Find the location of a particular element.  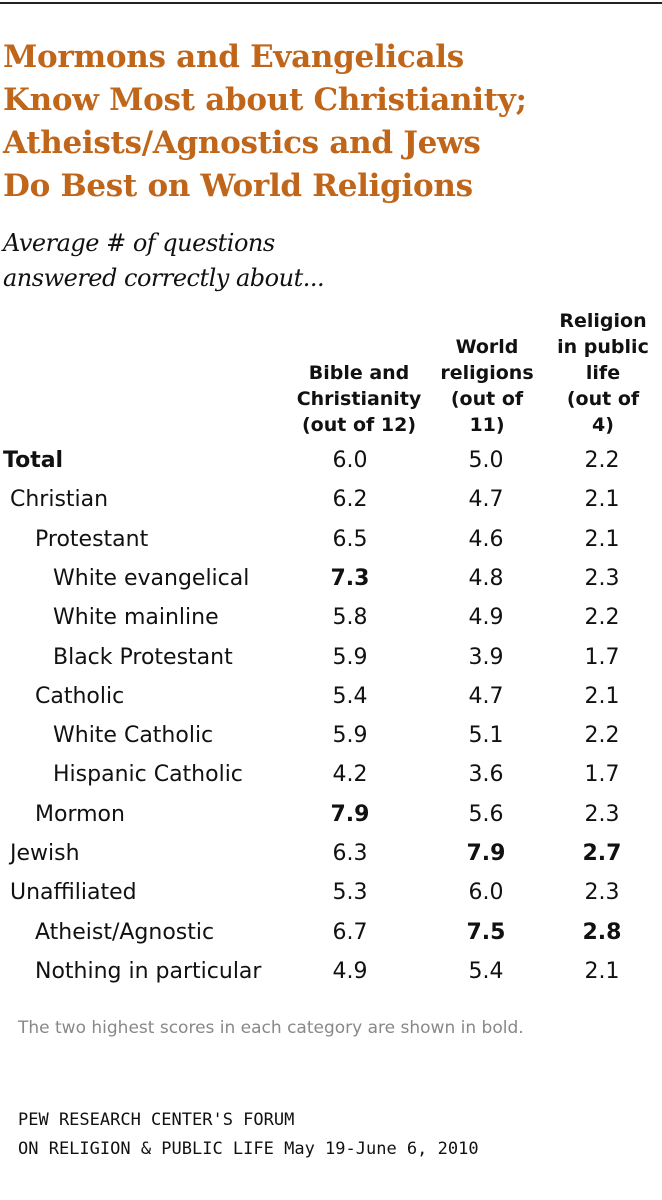

row-value: 4.6 is located at coordinates (486, 539).